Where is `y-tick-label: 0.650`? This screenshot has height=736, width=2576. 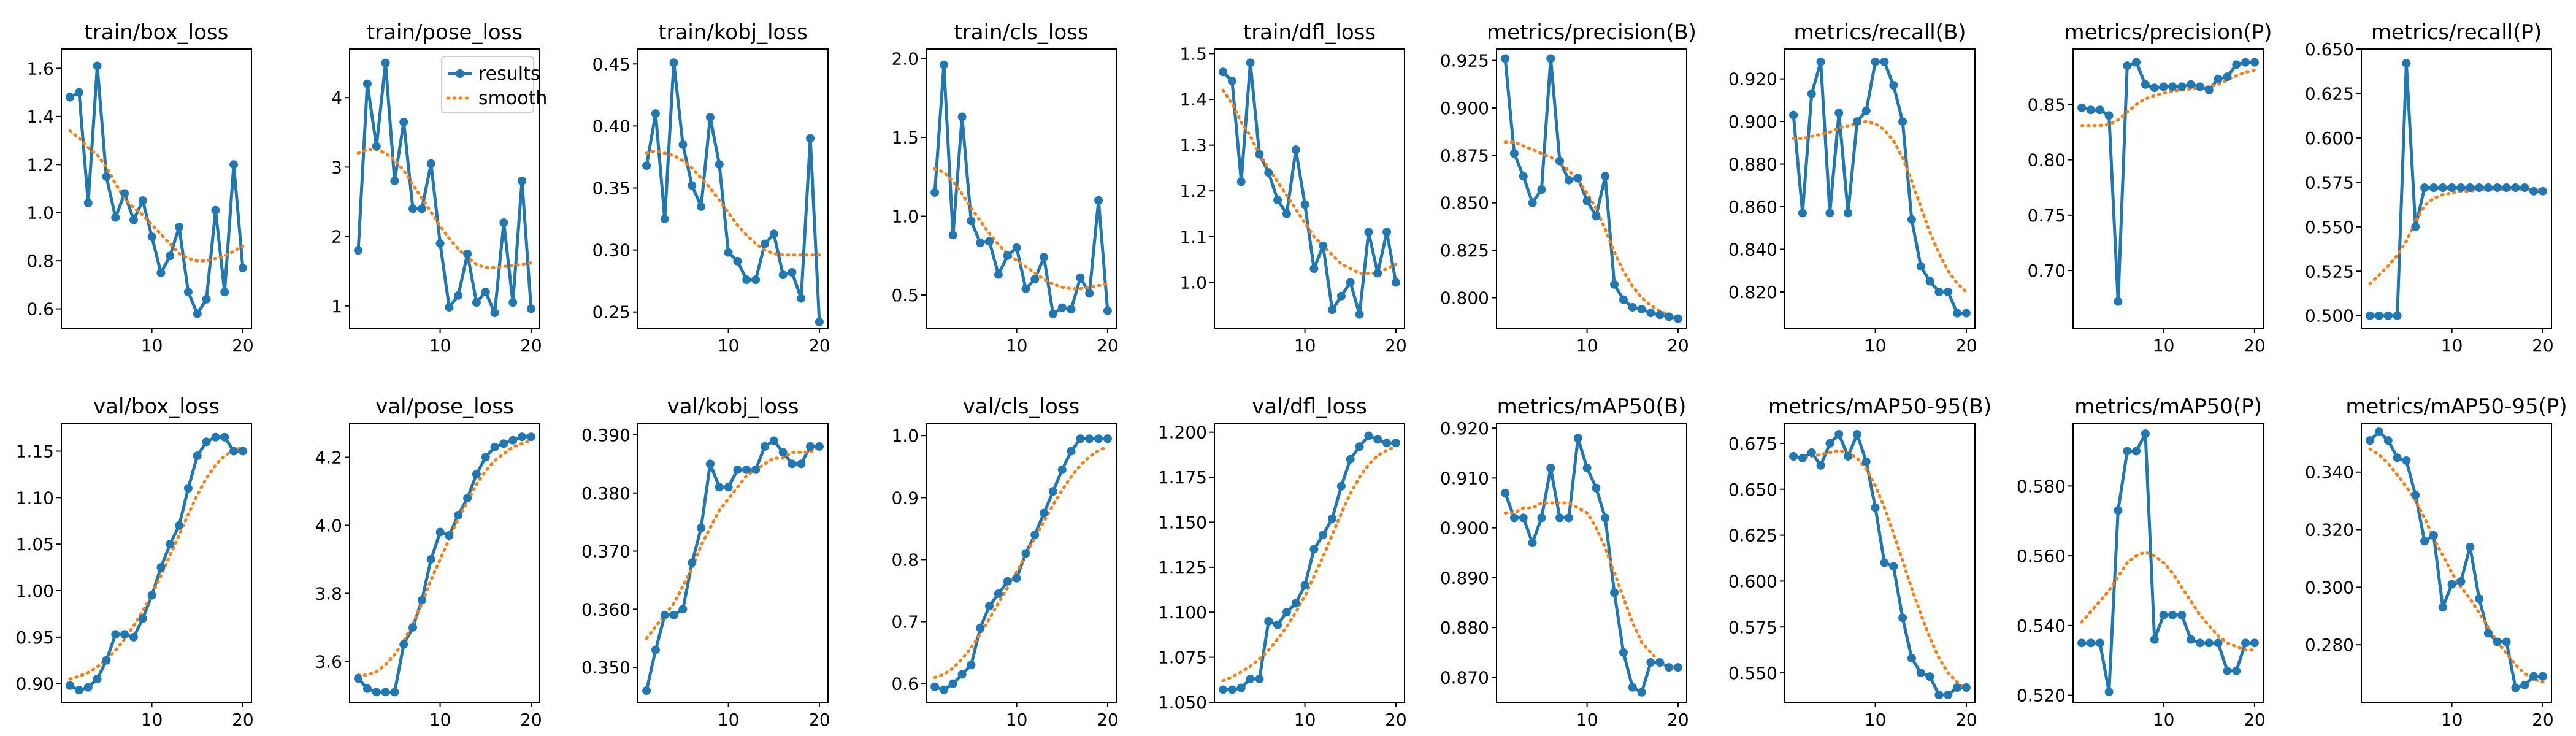
y-tick-label: 0.650 is located at coordinates (2329, 49).